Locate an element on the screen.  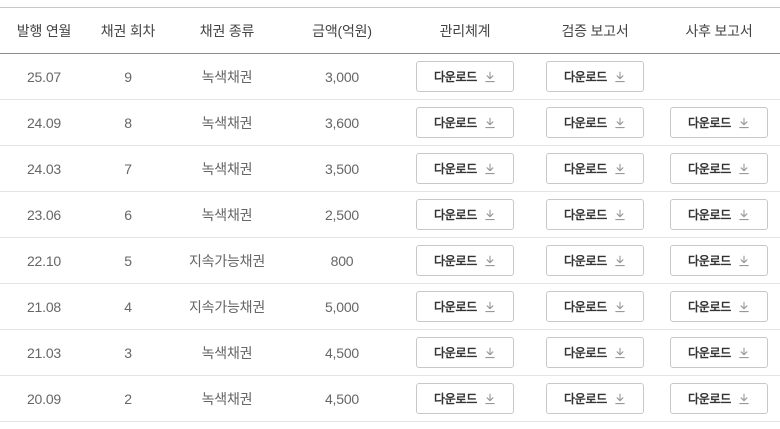
header-management: 관리체계 is located at coordinates (465, 30).